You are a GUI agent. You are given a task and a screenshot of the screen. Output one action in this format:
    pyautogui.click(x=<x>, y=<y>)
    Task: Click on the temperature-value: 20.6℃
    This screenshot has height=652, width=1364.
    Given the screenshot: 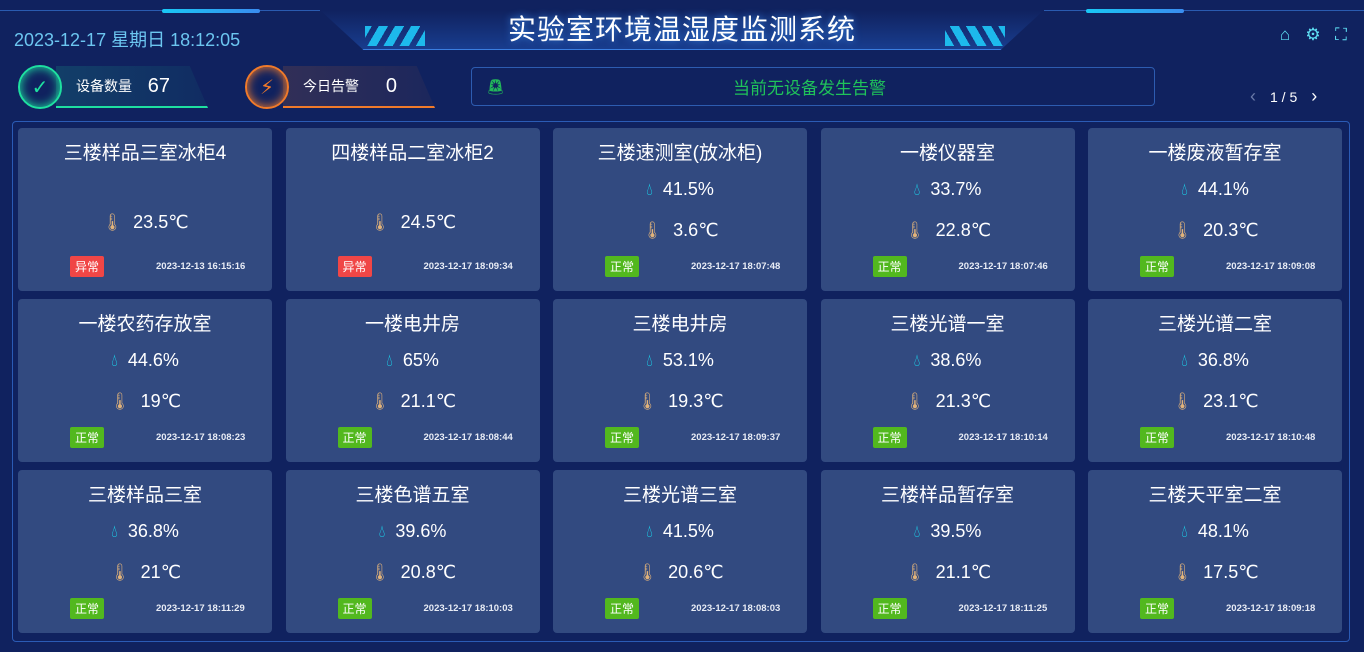 What is the action you would take?
    pyautogui.click(x=696, y=572)
    